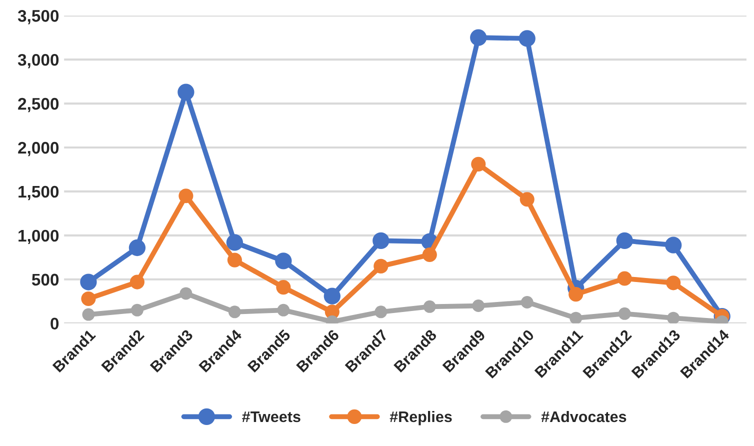 Image resolution: width=754 pixels, height=446 pixels. What do you see at coordinates (583, 416) in the screenshot?
I see `legend-label: #Advocates` at bounding box center [583, 416].